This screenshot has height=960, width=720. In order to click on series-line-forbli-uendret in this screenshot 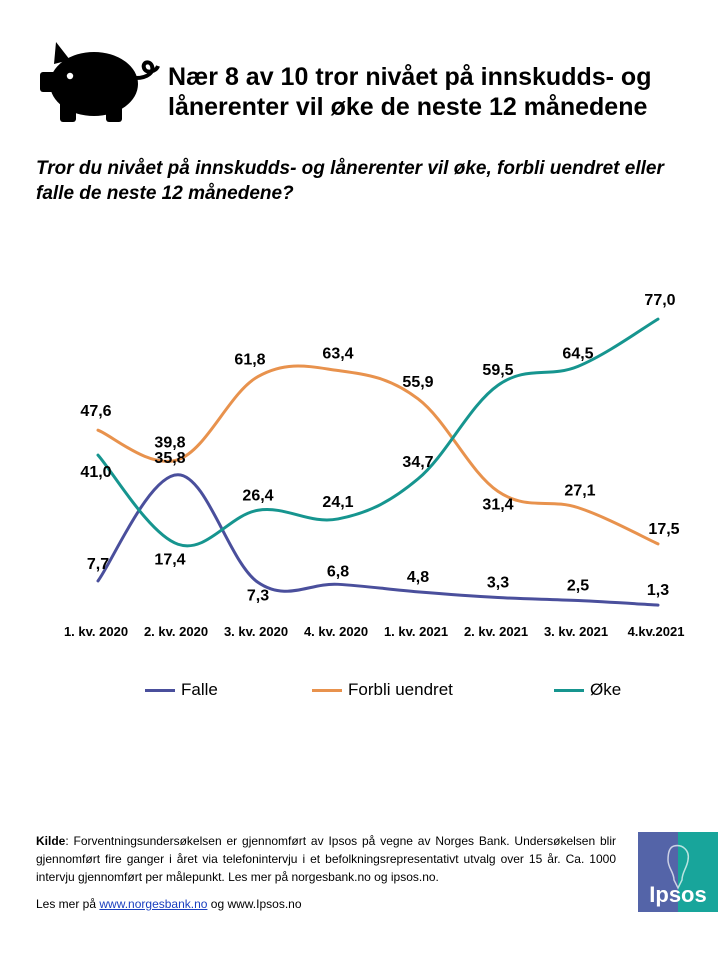, I will do `click(378, 455)`.